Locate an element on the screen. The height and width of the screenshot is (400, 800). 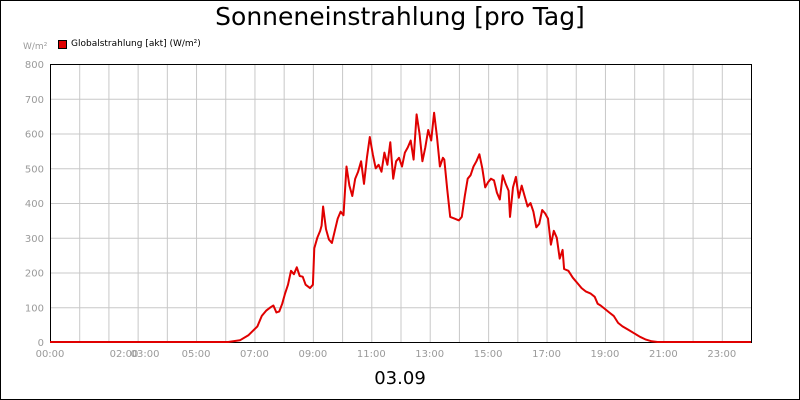
y-tick-label: 700 is located at coordinates (34, 100).